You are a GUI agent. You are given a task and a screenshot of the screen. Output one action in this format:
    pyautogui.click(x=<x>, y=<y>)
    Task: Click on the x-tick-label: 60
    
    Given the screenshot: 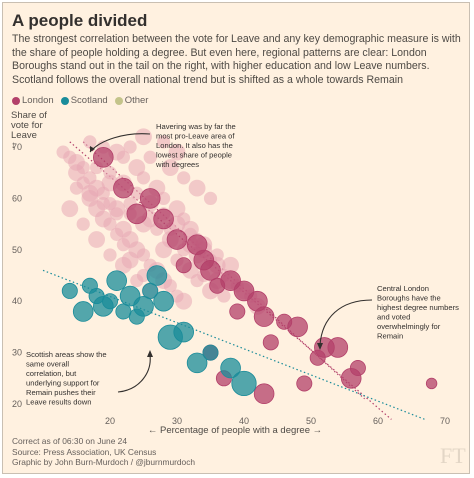 What is the action you would take?
    pyautogui.click(x=378, y=421)
    